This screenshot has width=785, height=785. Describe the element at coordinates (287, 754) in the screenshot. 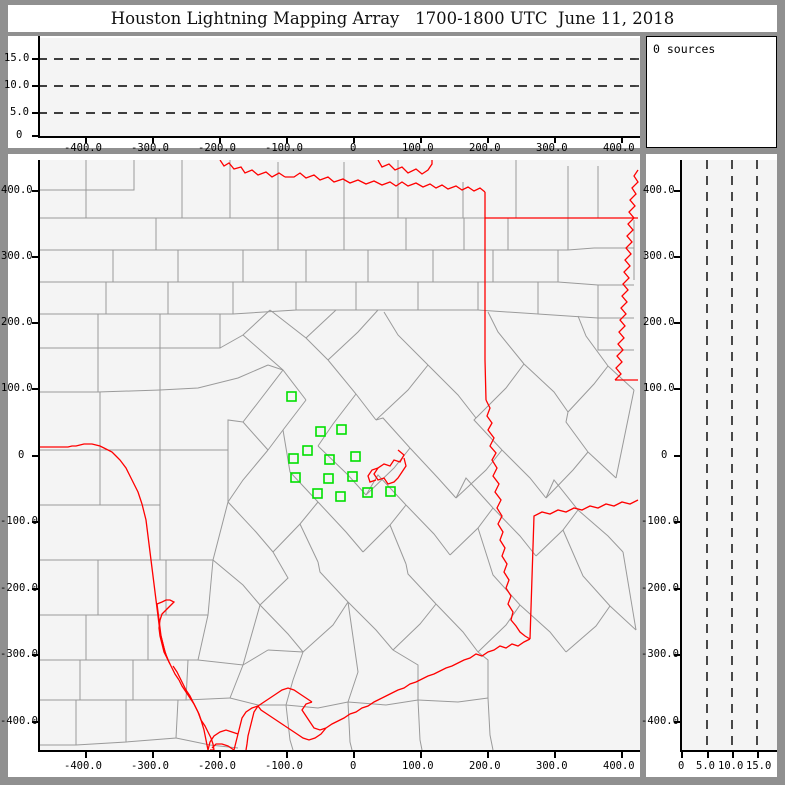

I see `tick-map-x--100` at that location.